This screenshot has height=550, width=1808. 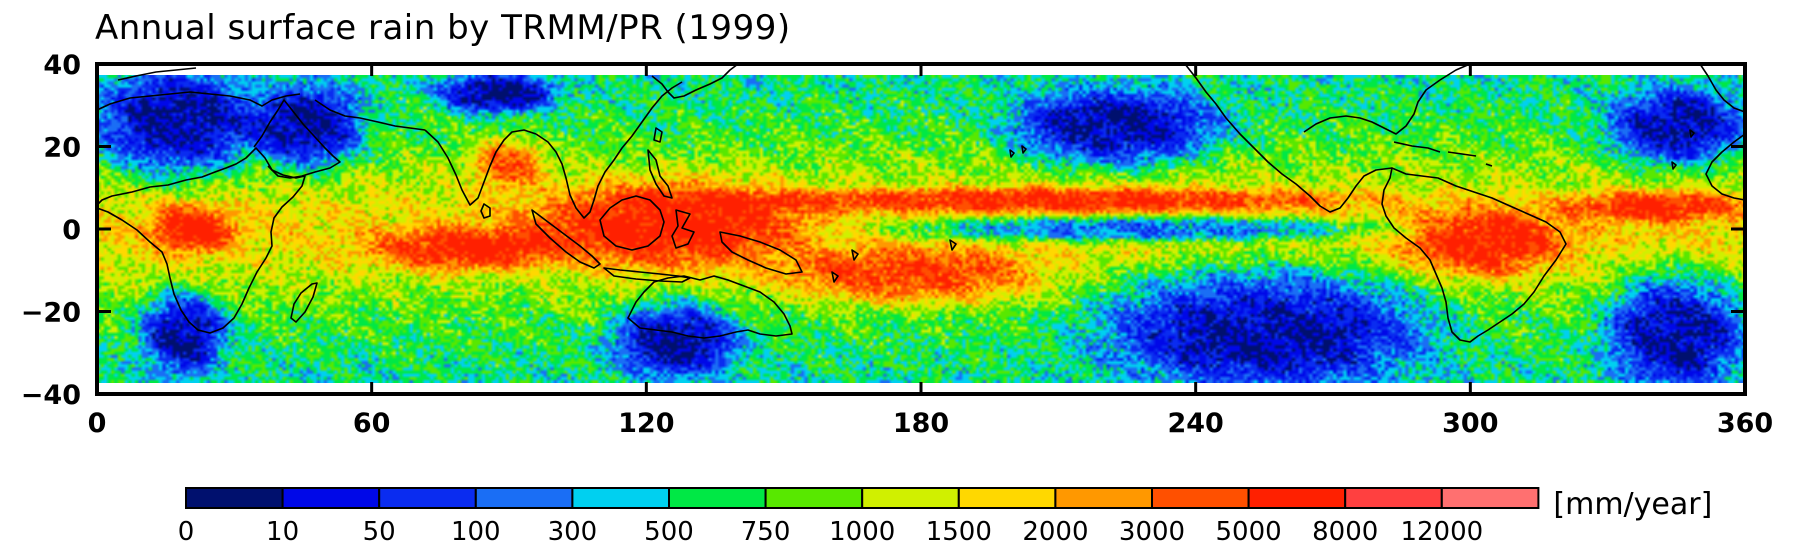 I want to click on coastline-north-america, so click(x=1288, y=138).